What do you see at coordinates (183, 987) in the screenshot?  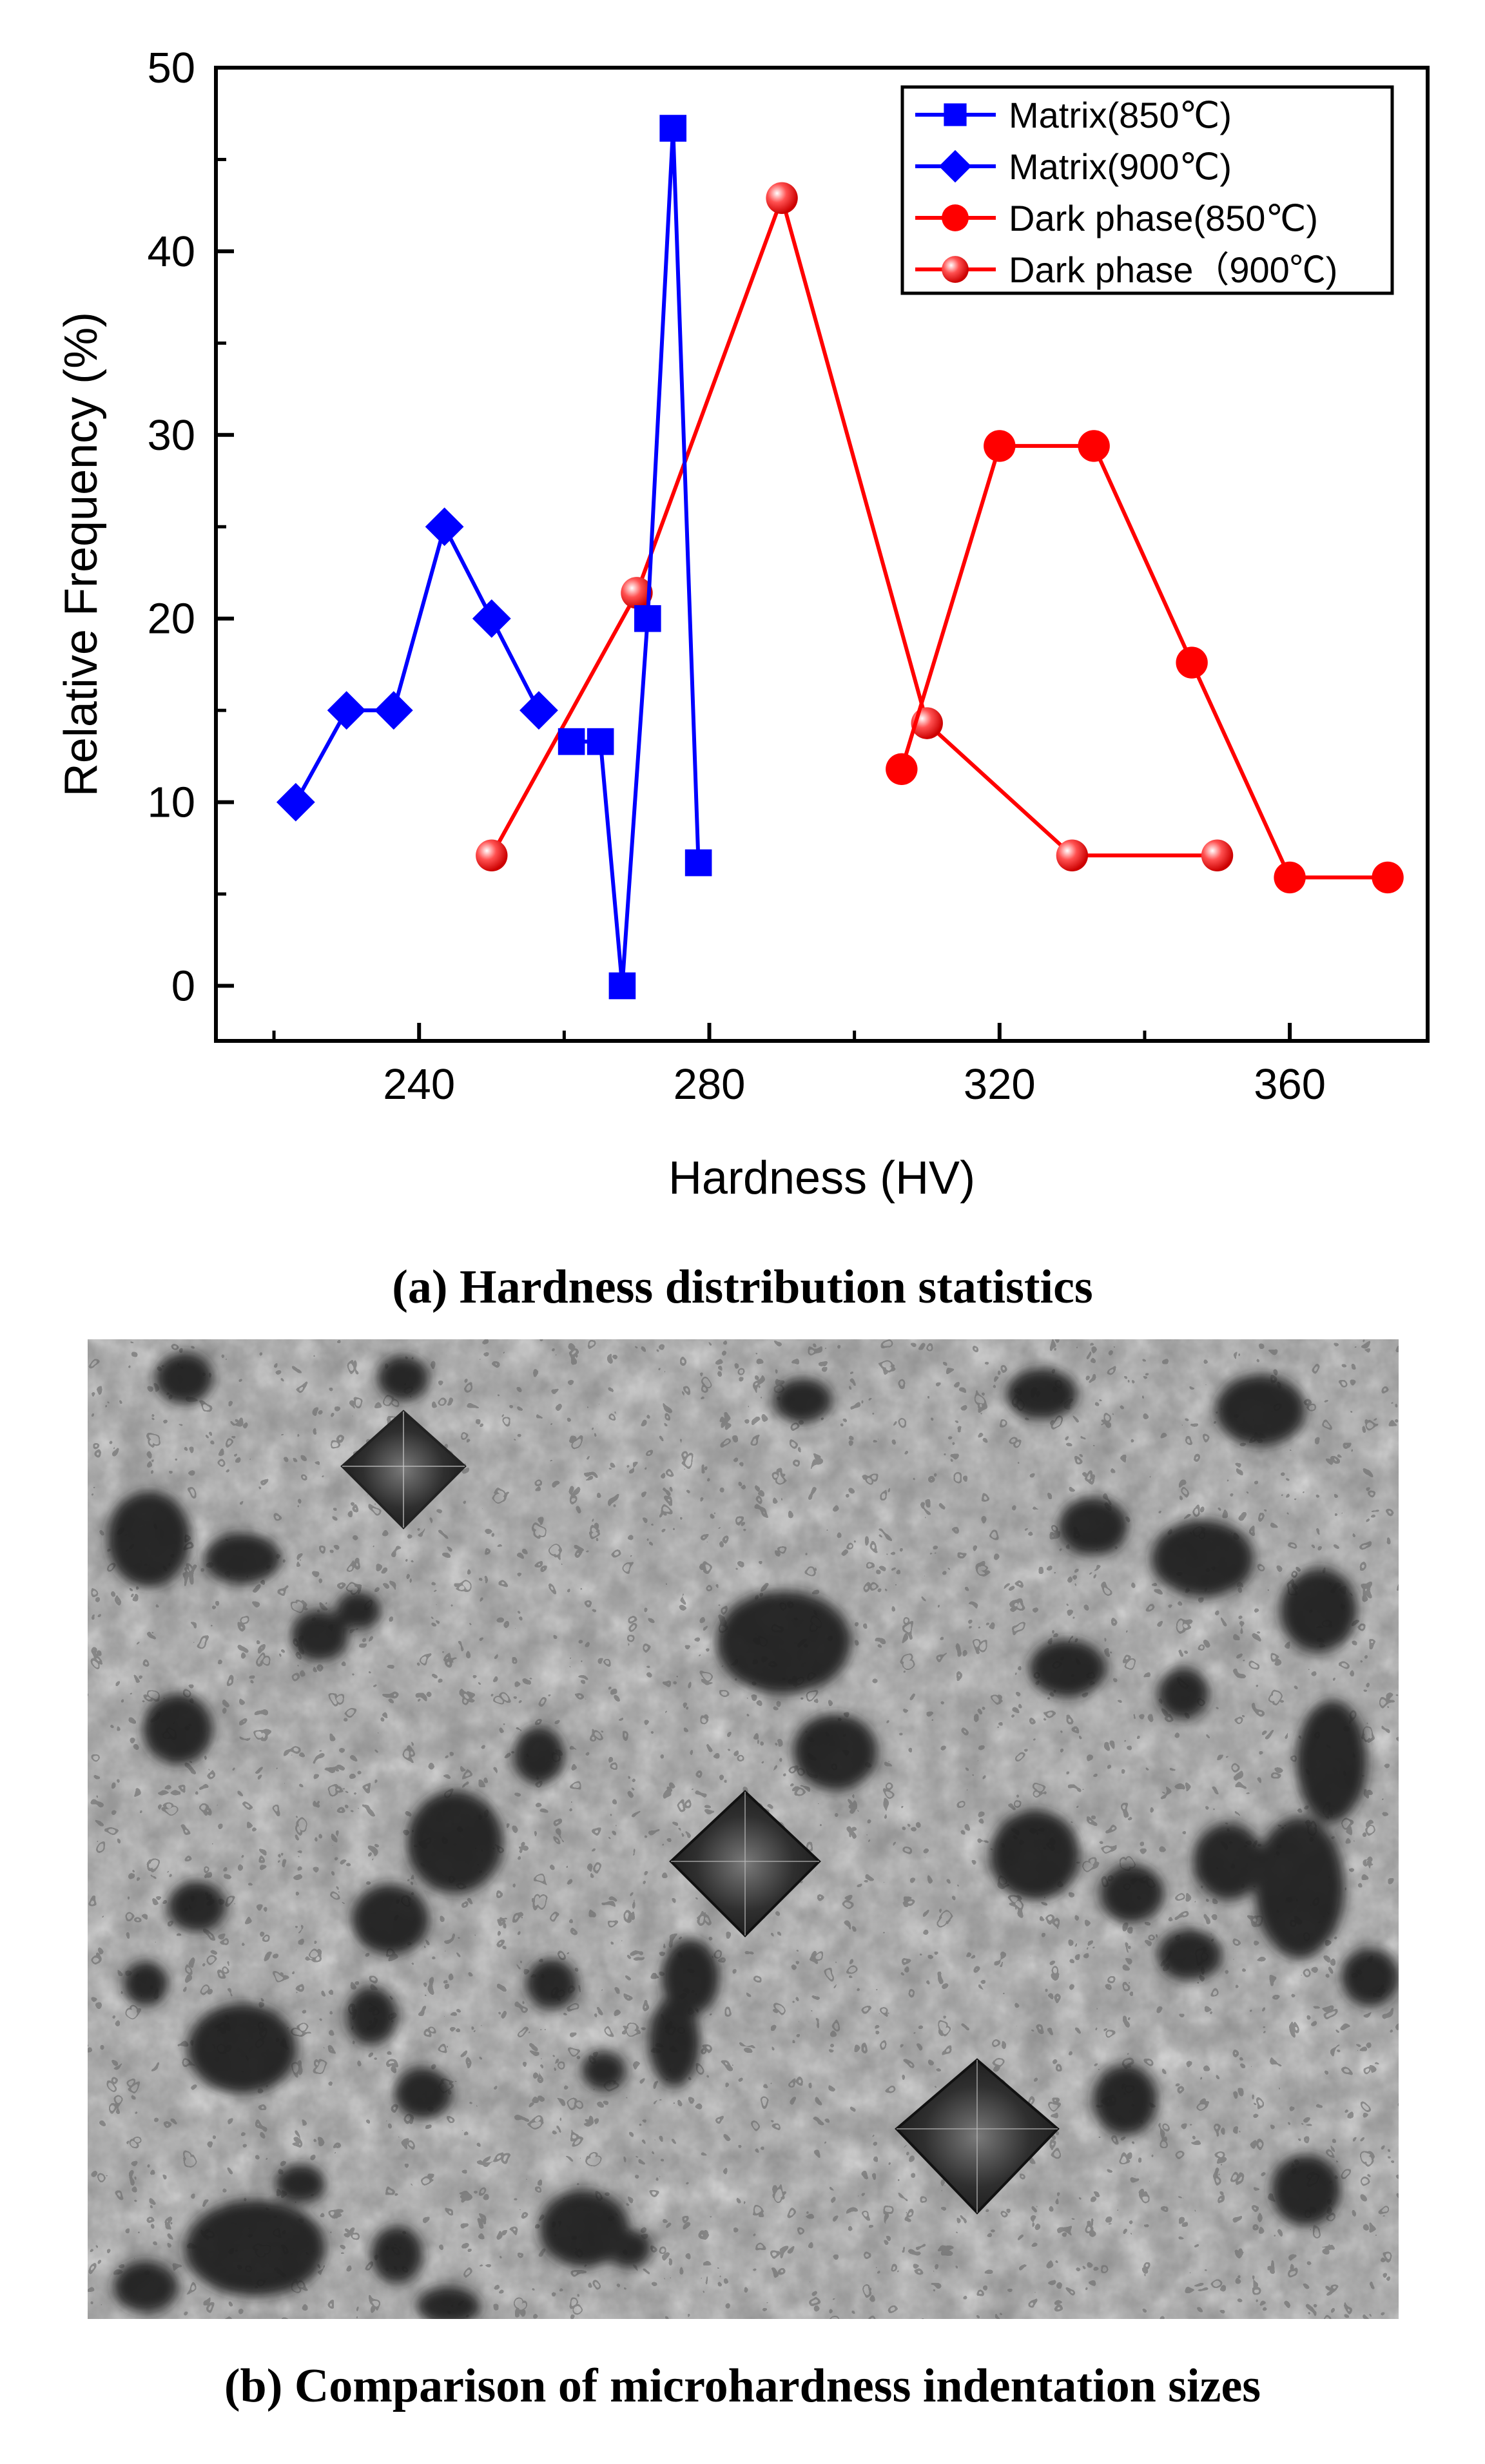 I see `y-tick-label: 0` at bounding box center [183, 987].